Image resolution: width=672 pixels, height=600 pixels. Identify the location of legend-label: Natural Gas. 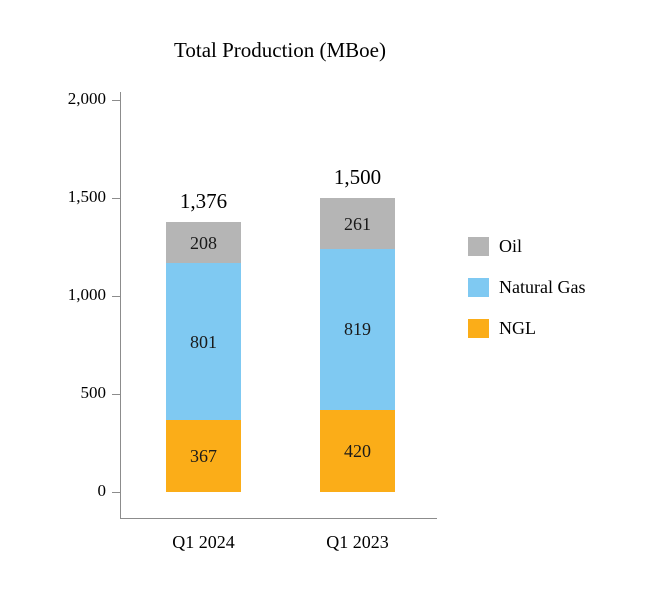
(542, 287).